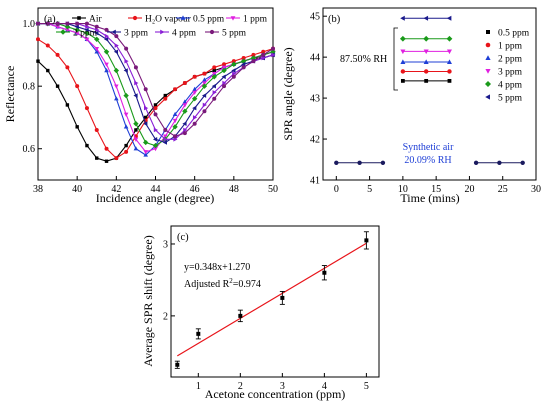 This screenshot has width=550, height=406. Describe the element at coordinates (209, 19) in the screenshot. I see `a-legend-label: 0.5 ppm` at that location.